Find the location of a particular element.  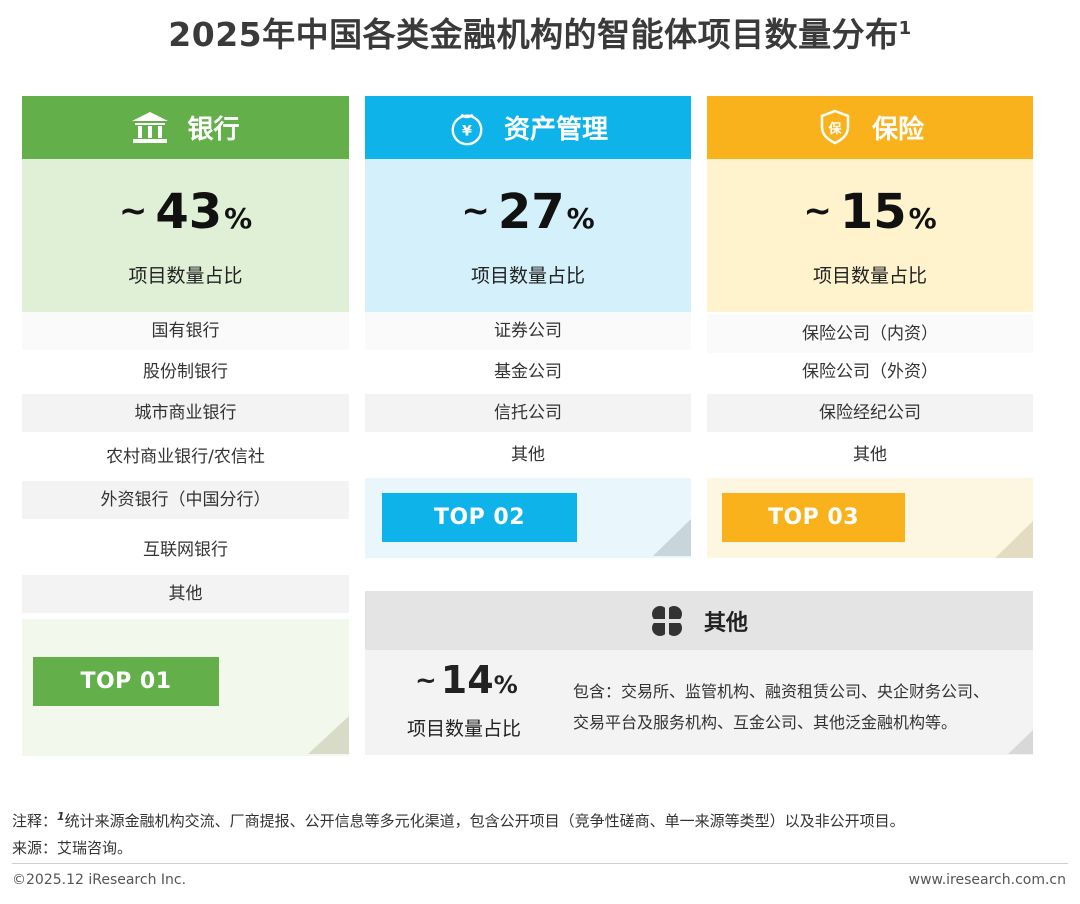

other-title: 其他 is located at coordinates (725, 623).